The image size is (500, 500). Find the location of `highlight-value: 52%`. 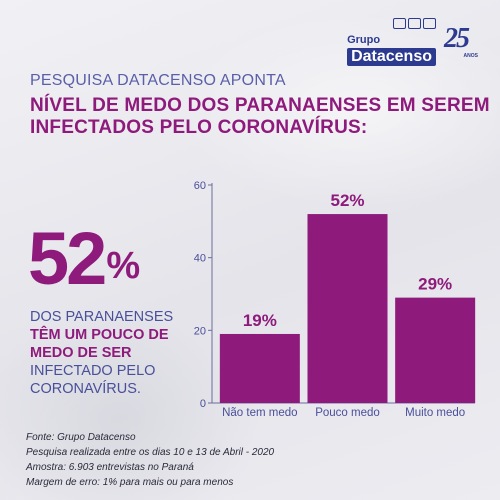

highlight-value: 52% is located at coordinates (84, 259).